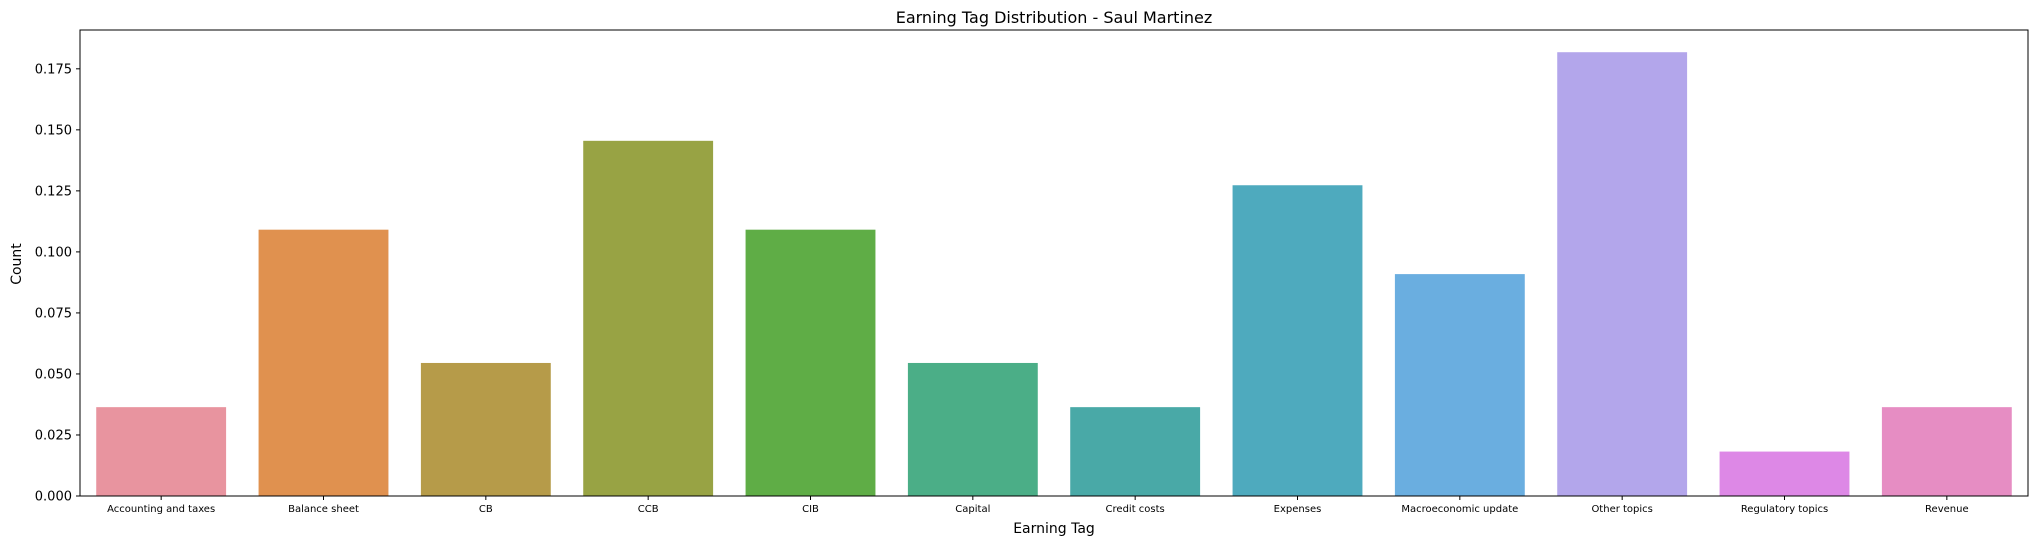 This screenshot has height=545, width=2029. Describe the element at coordinates (53, 435) in the screenshot. I see `y-tick-label: 0.025` at that location.